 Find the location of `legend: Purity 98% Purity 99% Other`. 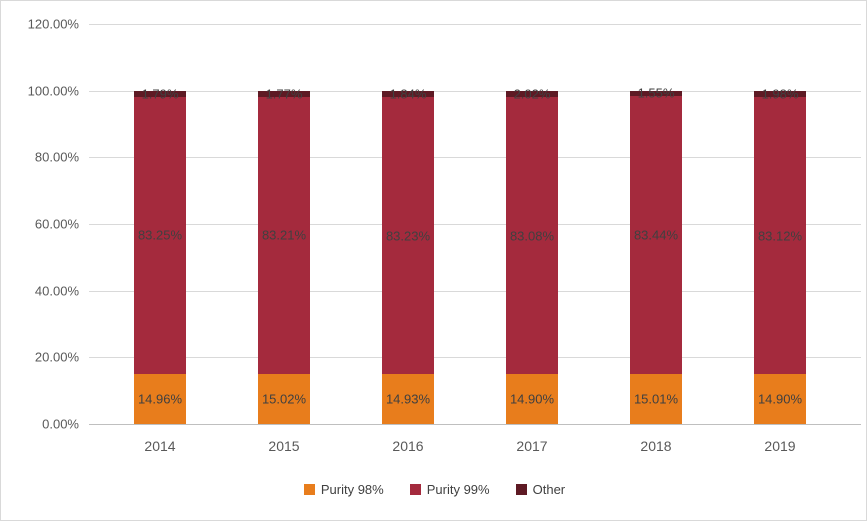

legend: Purity 98% Purity 99% Other is located at coordinates (434, 489).